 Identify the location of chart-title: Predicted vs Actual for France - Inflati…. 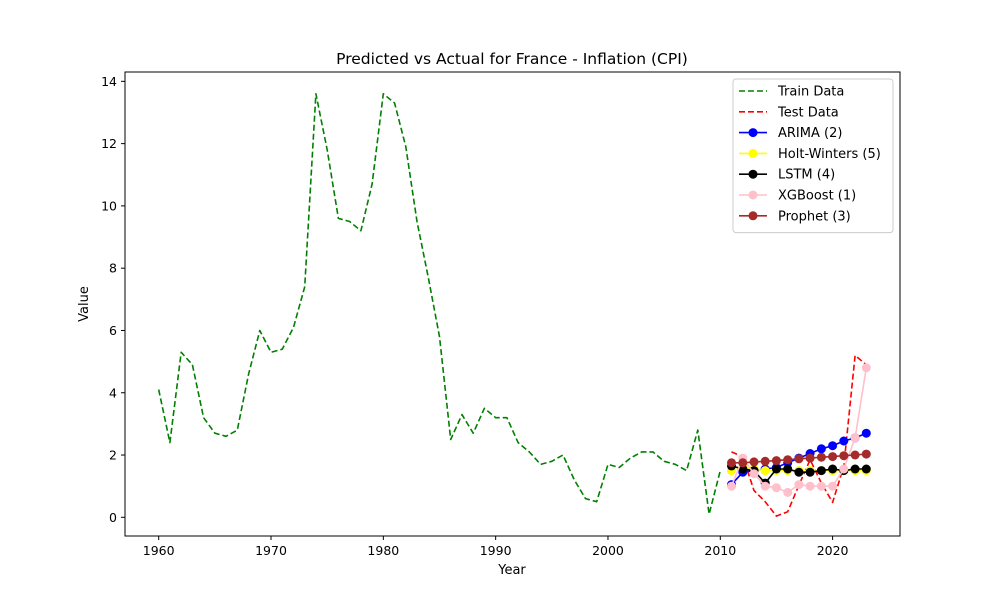
(512, 59).